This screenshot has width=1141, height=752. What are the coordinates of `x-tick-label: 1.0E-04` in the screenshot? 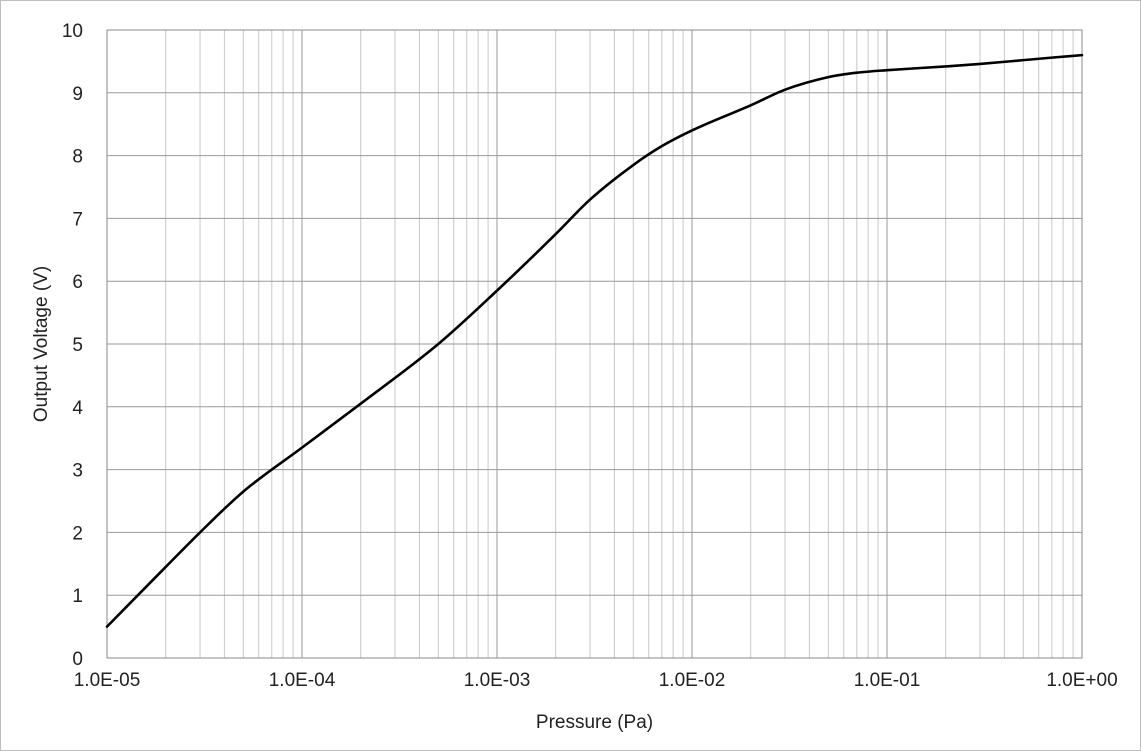 It's located at (302, 680).